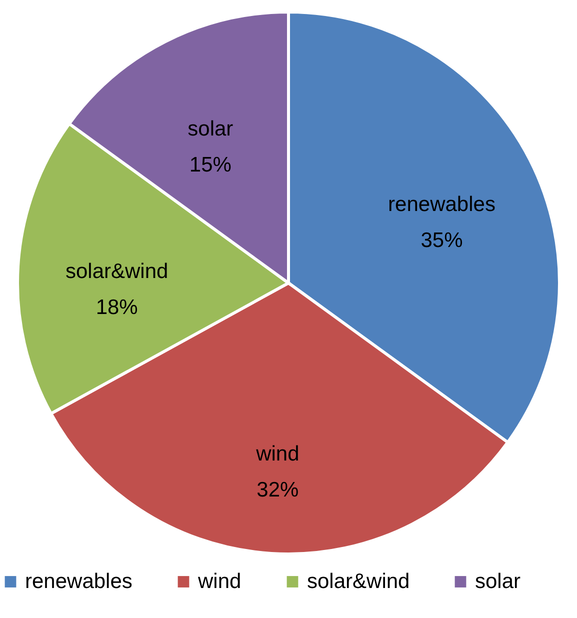 The width and height of the screenshot is (577, 618). I want to click on legend-label: solar&wind, so click(358, 581).